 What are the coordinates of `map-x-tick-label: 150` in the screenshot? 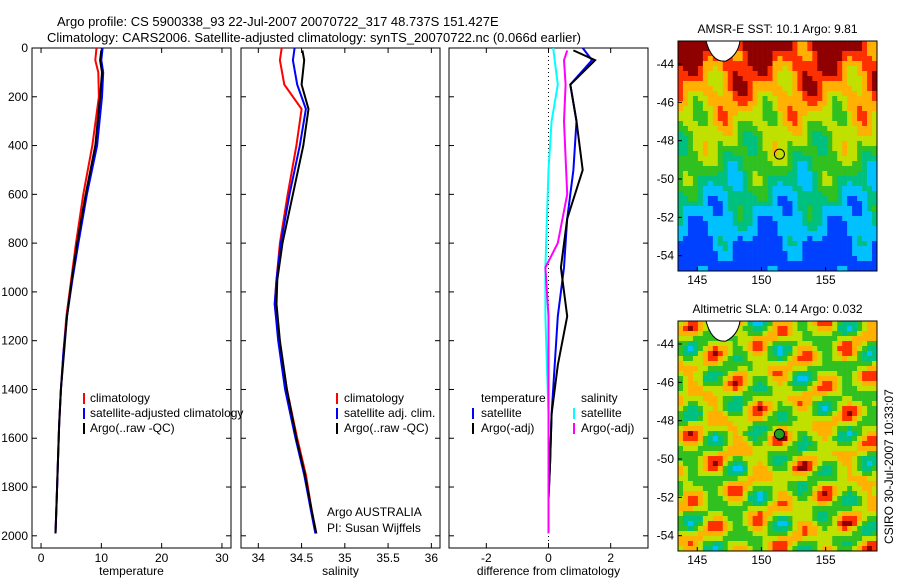 It's located at (761, 560).